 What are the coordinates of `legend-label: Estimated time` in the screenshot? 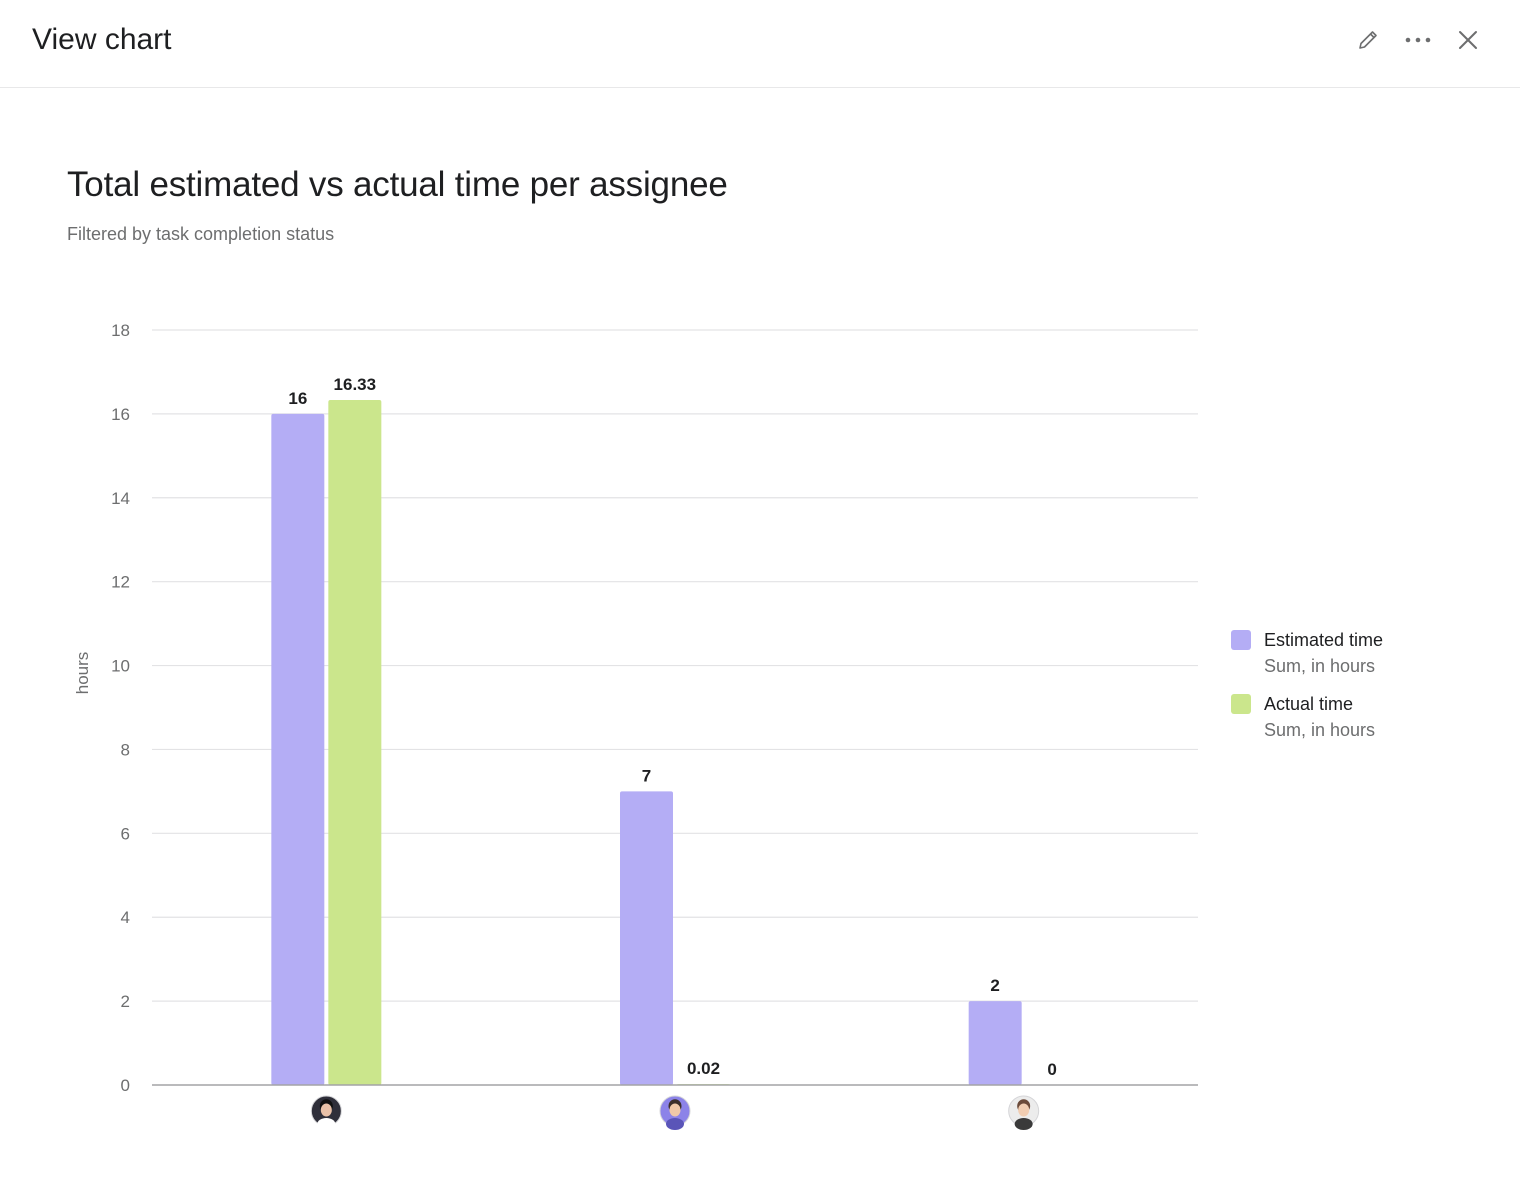 It's located at (1324, 640).